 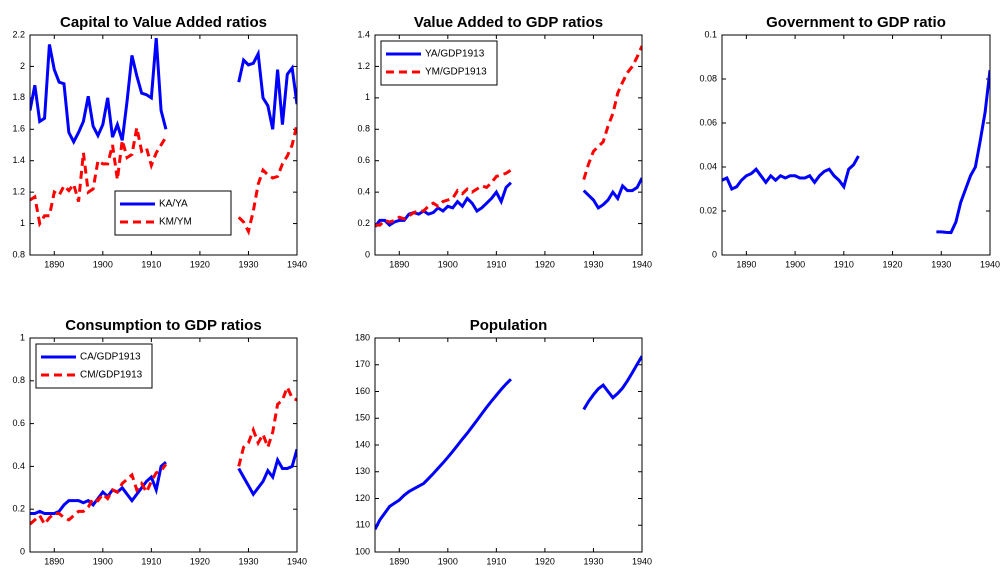 I want to click on legend-label: KA/YA, so click(x=173, y=204).